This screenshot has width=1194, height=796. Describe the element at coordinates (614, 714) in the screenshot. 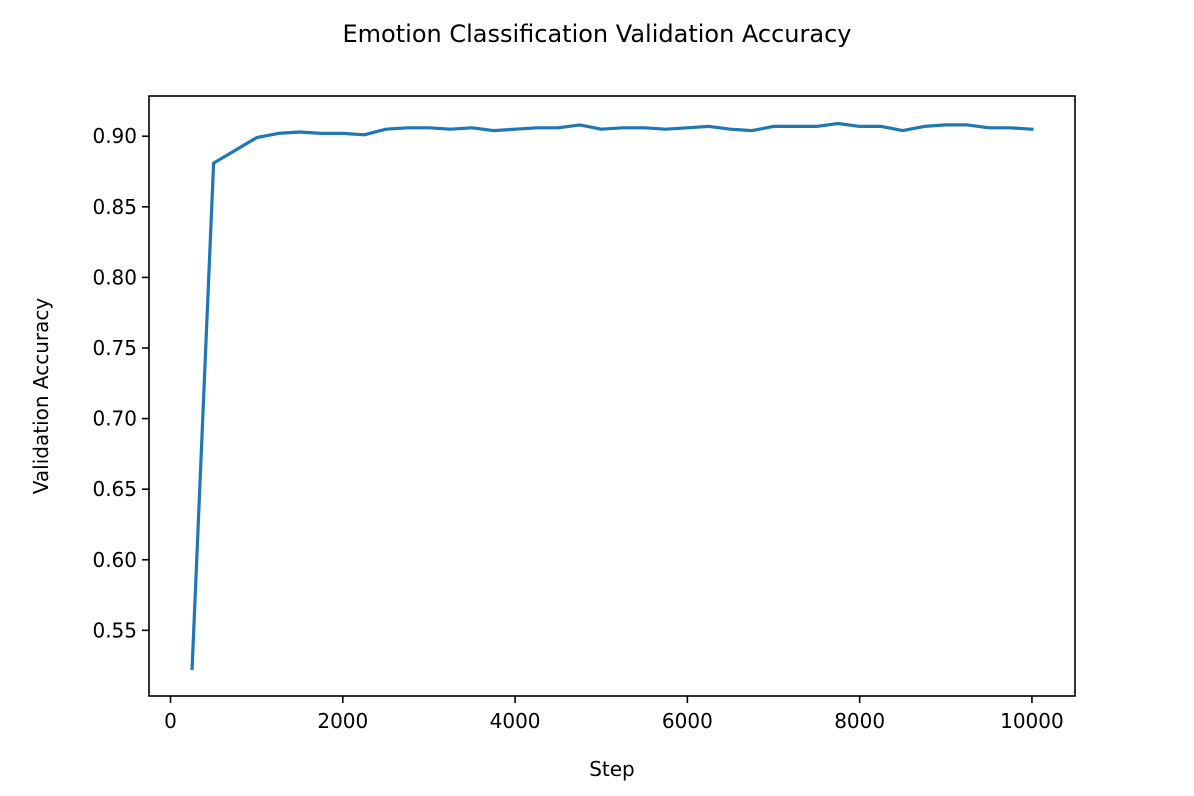

I see `x-axis: 0 2000 4000 6000 8000 10000` at that location.